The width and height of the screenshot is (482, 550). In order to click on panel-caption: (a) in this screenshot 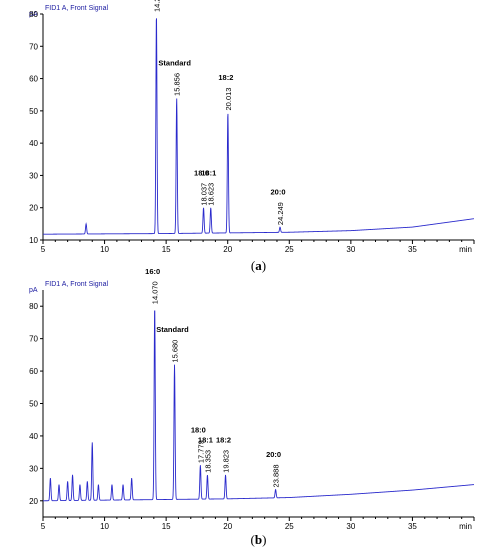, I will do `click(258, 265)`.